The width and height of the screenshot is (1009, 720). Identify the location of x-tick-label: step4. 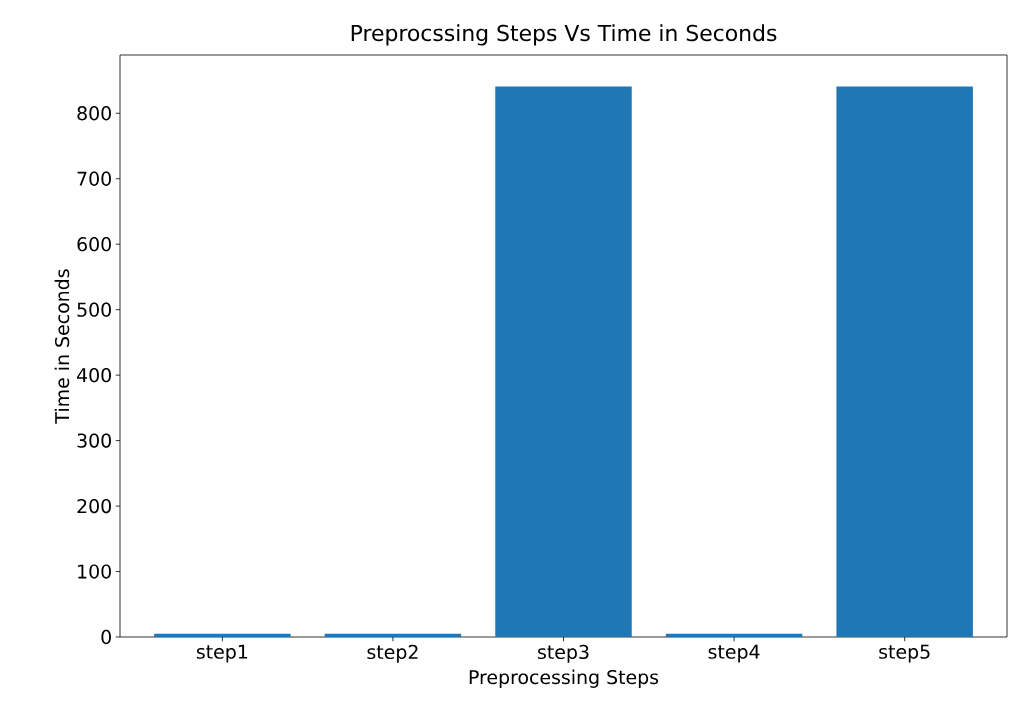
(734, 653).